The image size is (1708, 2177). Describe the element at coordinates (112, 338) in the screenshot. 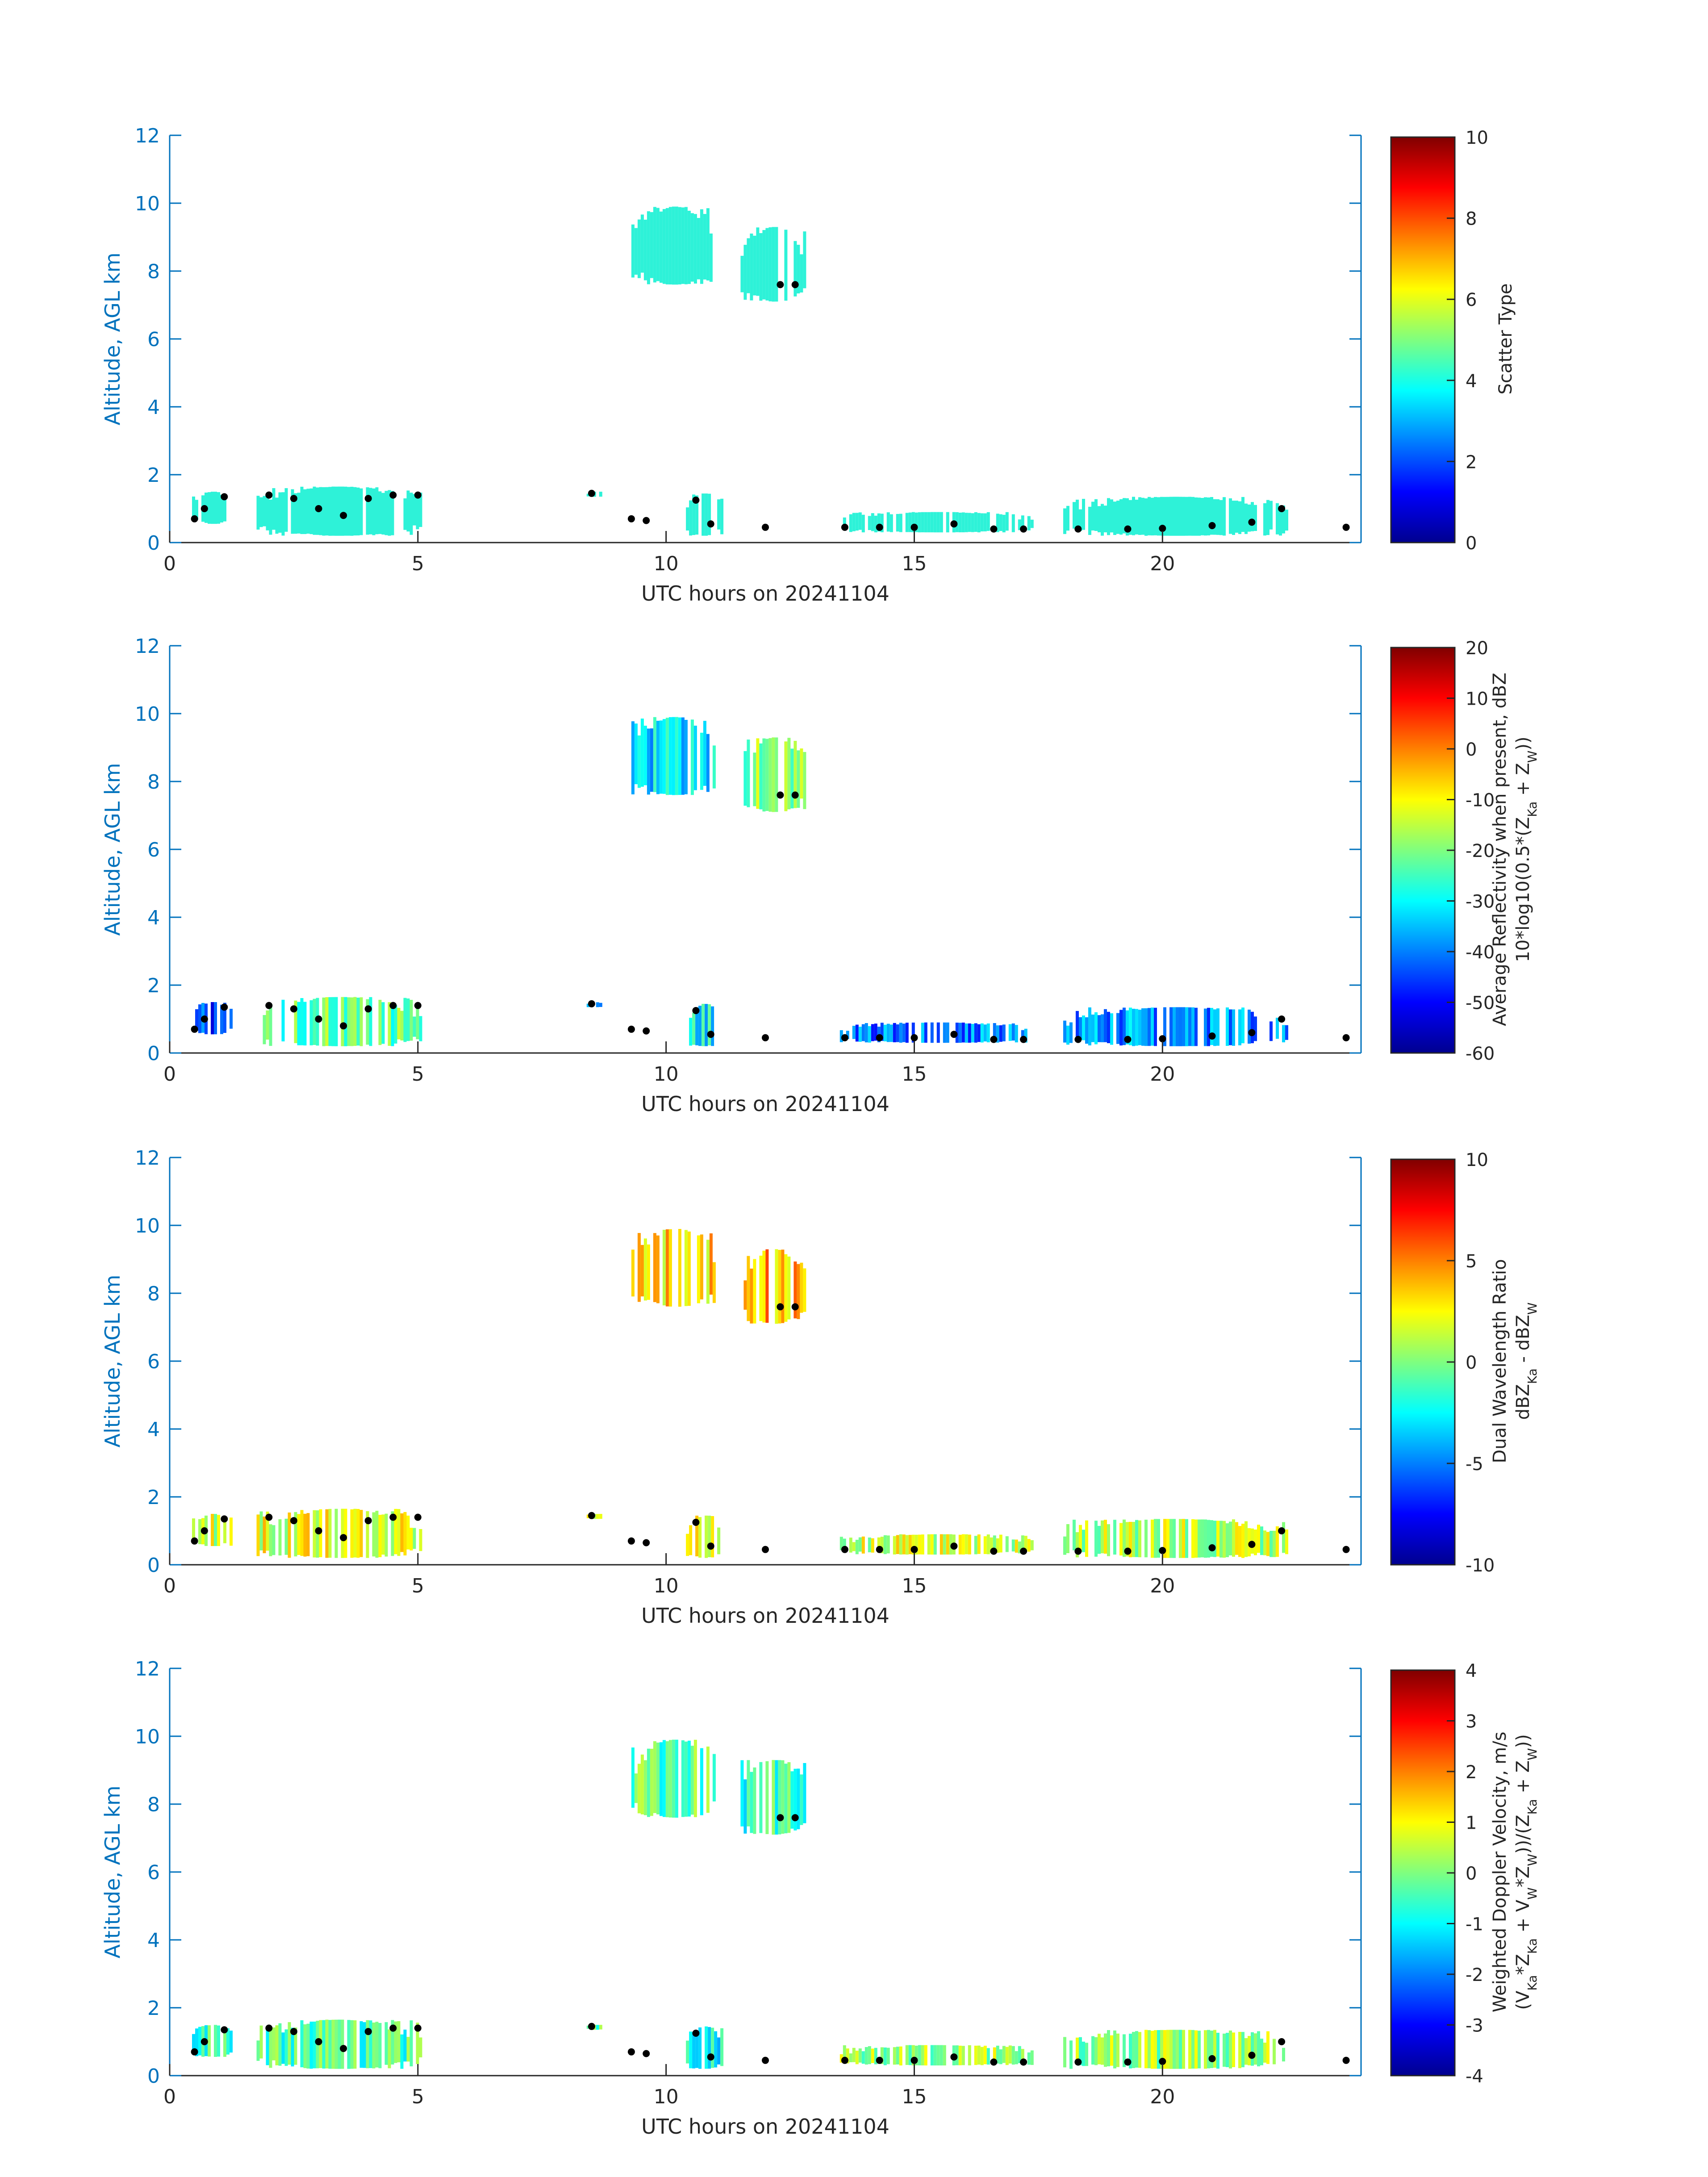

I see `y-axis-label: Altitude, AGL km` at that location.